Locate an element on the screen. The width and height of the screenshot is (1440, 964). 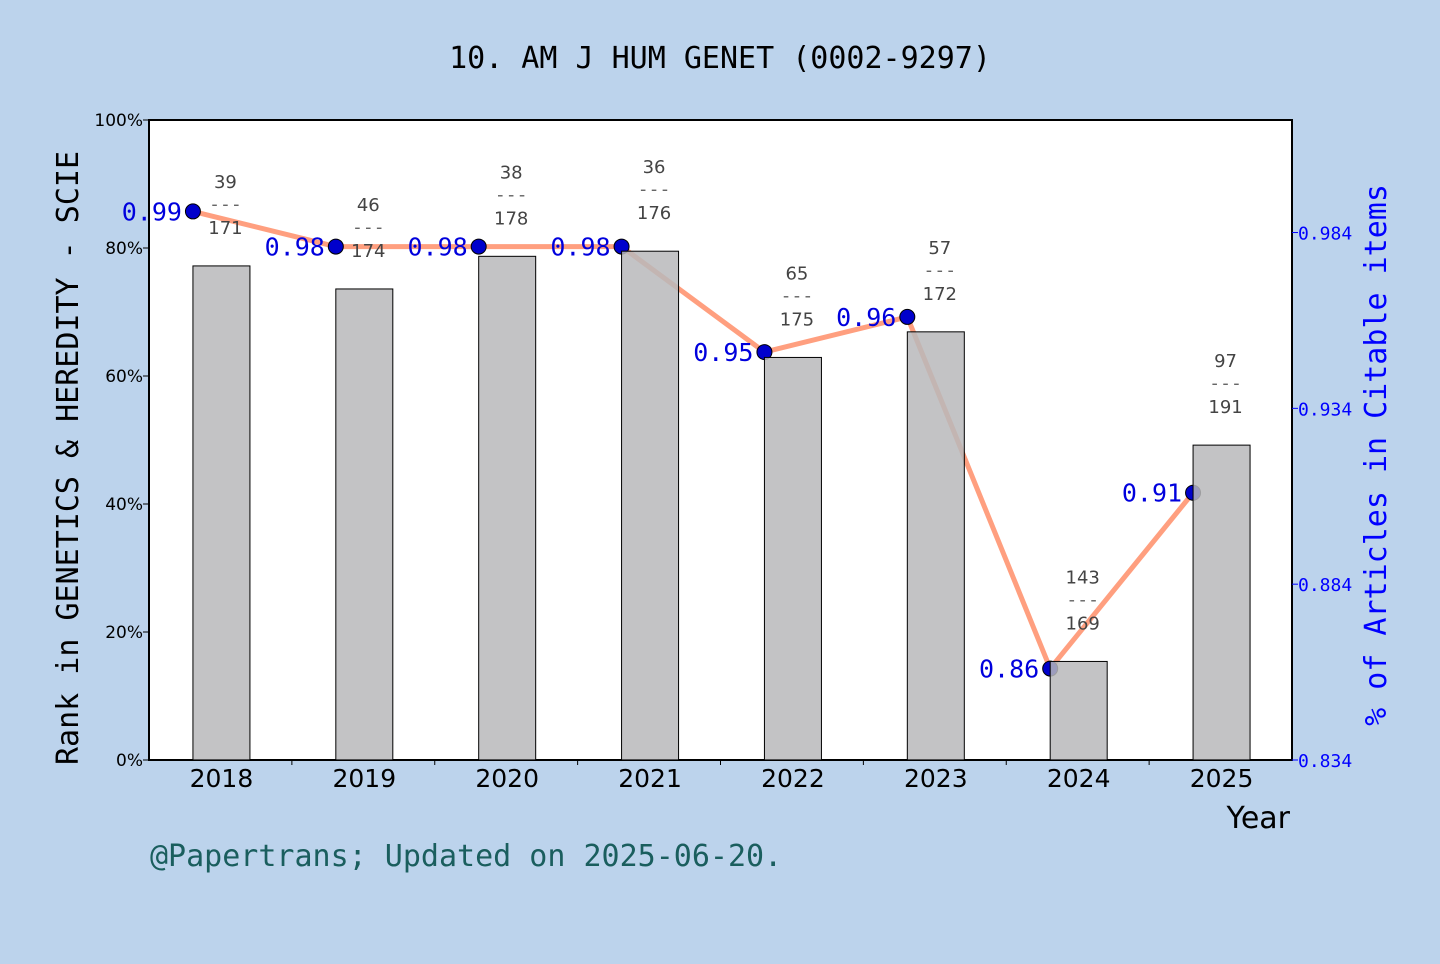
bar-total-label: 176 is located at coordinates (654, 213).